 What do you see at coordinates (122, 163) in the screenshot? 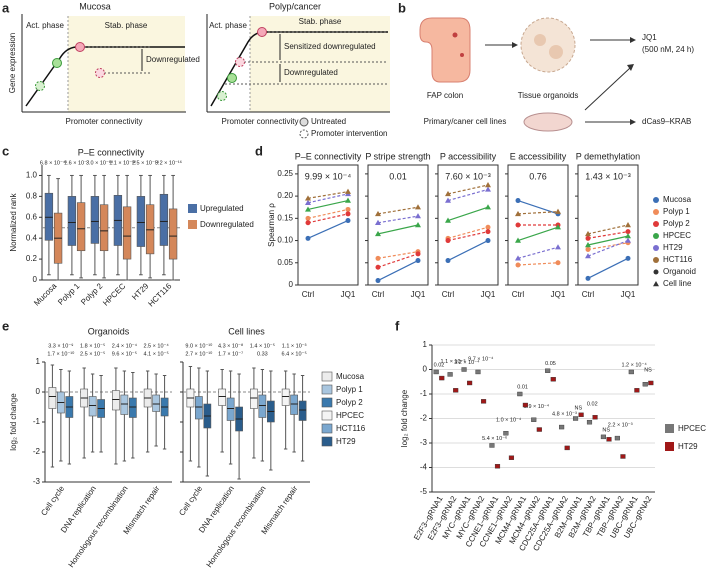
I see `annotation: 1.1 × 10⁻³²` at bounding box center [122, 163].